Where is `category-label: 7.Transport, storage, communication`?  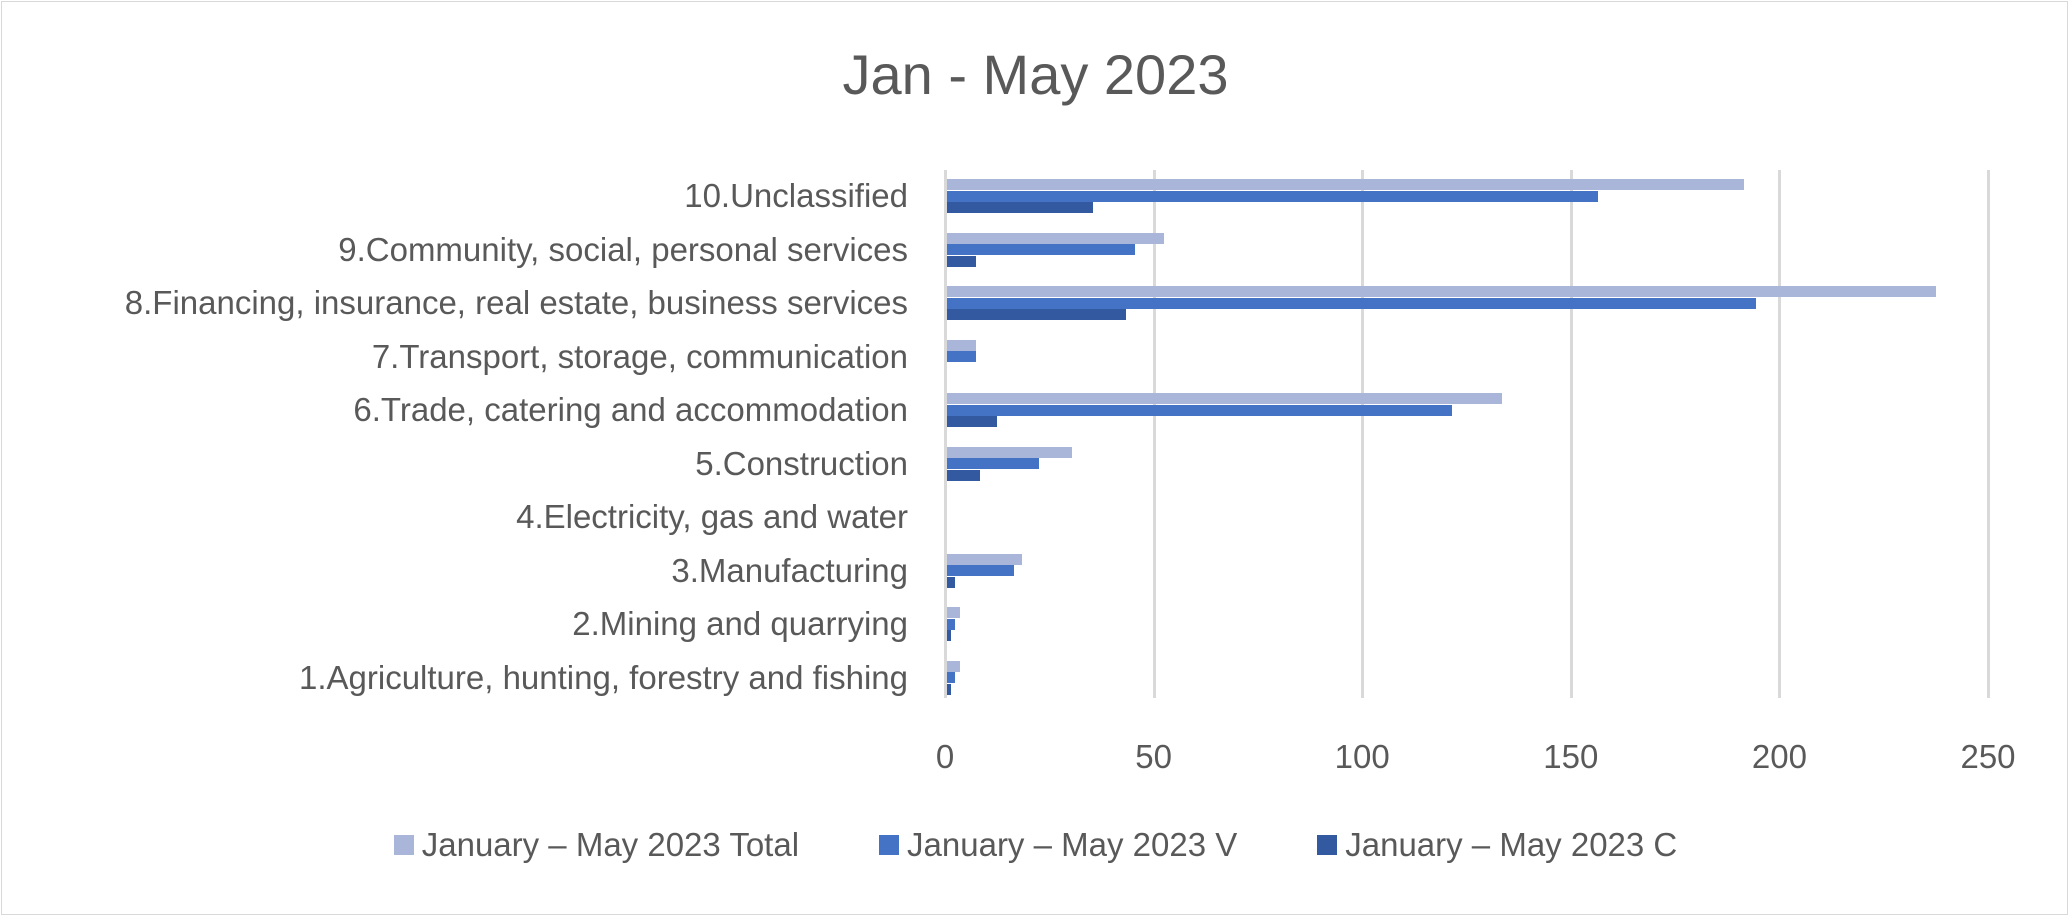
category-label: 7.Transport, storage, communication is located at coordinates (639, 356).